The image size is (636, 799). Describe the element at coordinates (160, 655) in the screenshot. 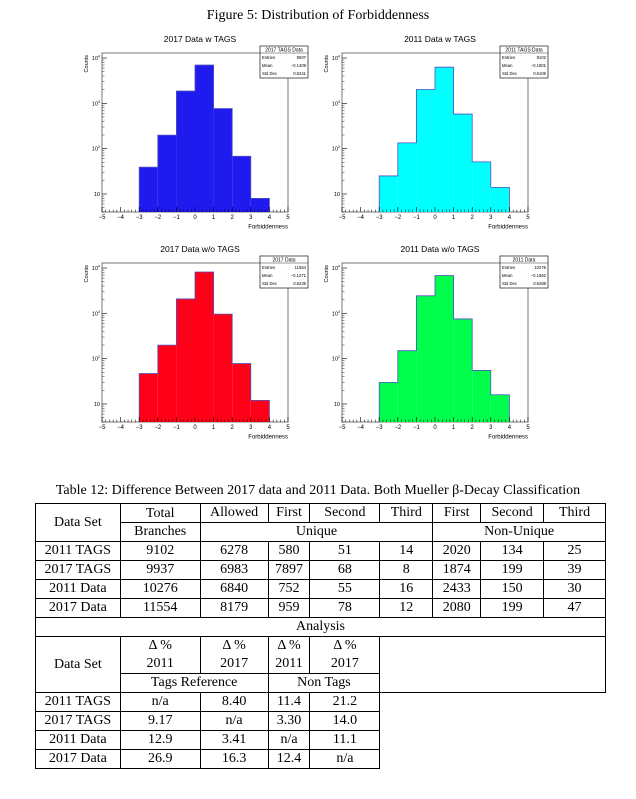

I see `analysis-delta-cell: Δ % 2011` at that location.